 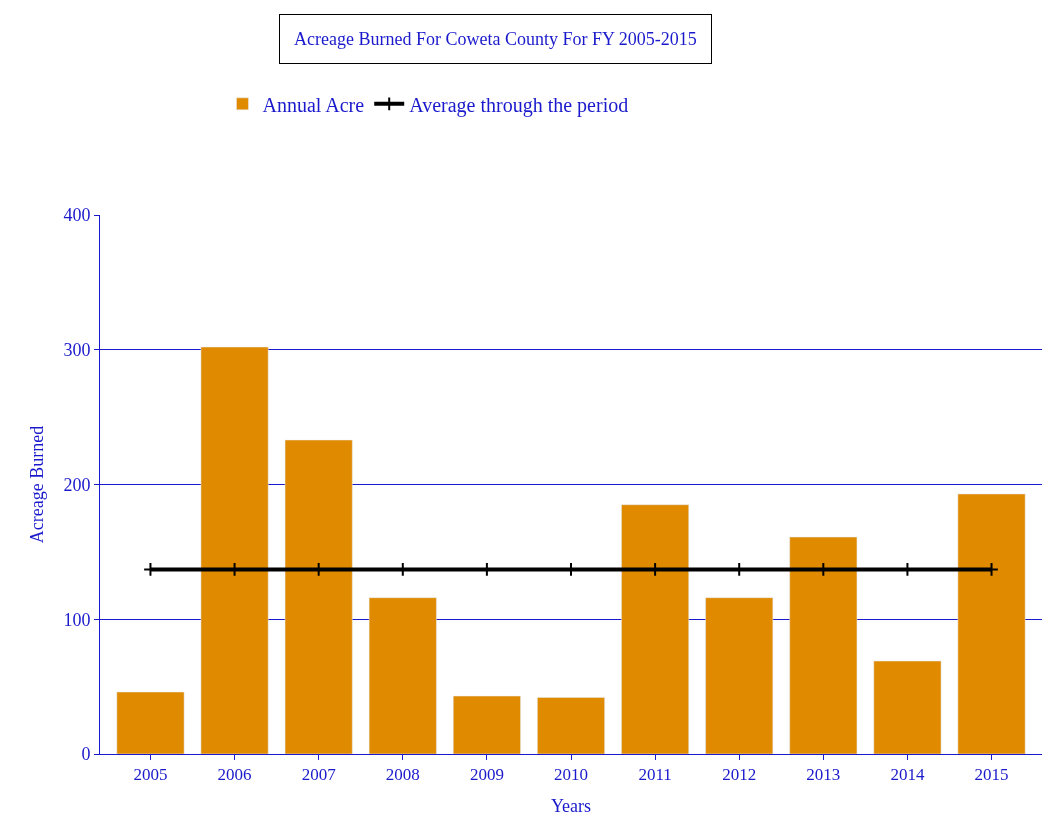 I want to click on legend-label: Annual Acre, so click(x=313, y=104).